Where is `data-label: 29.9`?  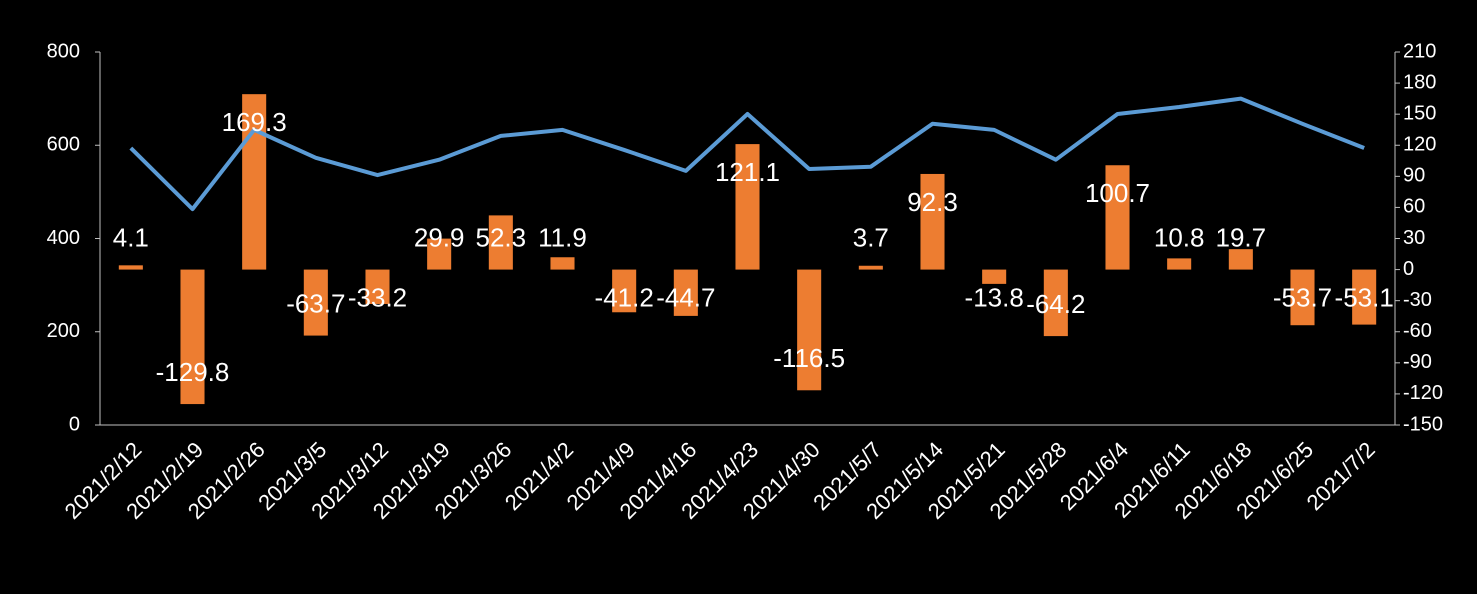 data-label: 29.9 is located at coordinates (439, 237).